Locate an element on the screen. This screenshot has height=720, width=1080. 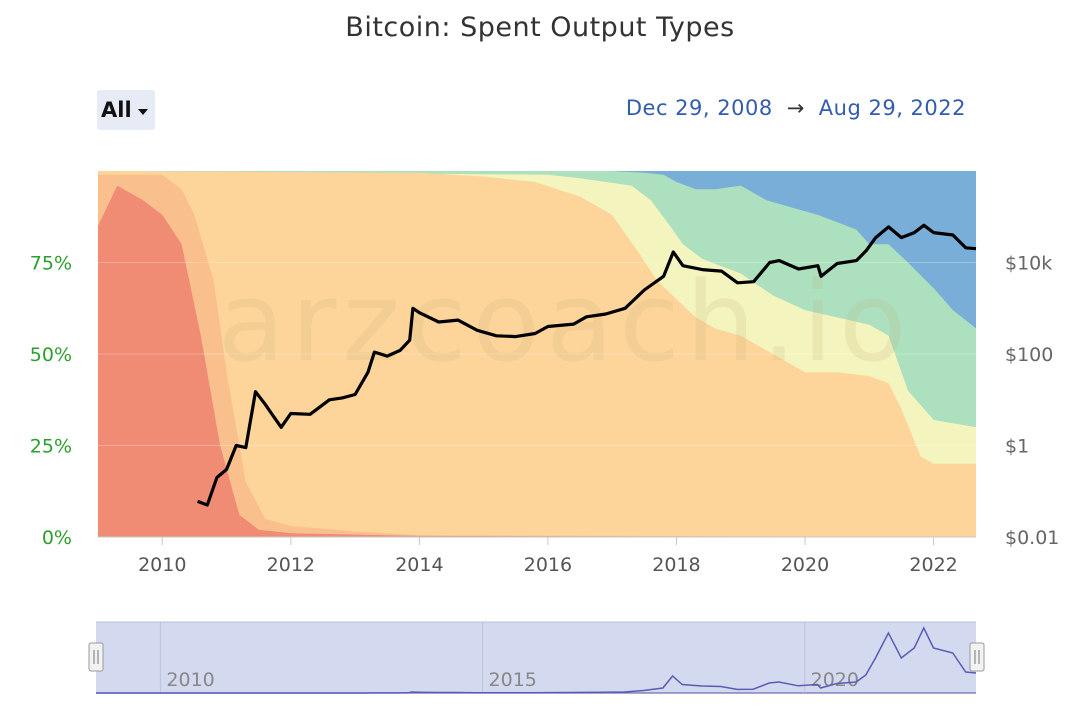
range-dropdown: All is located at coordinates (126, 110).